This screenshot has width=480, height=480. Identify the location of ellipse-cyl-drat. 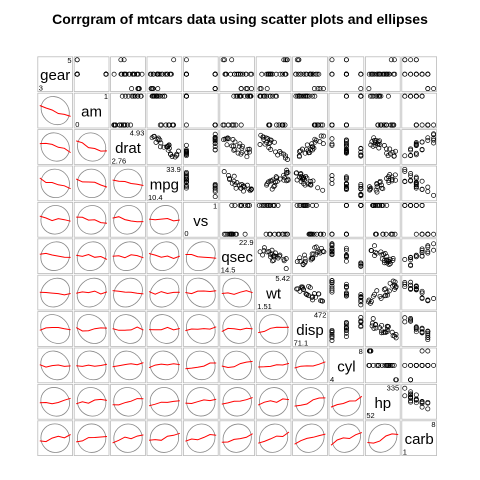
(128, 365).